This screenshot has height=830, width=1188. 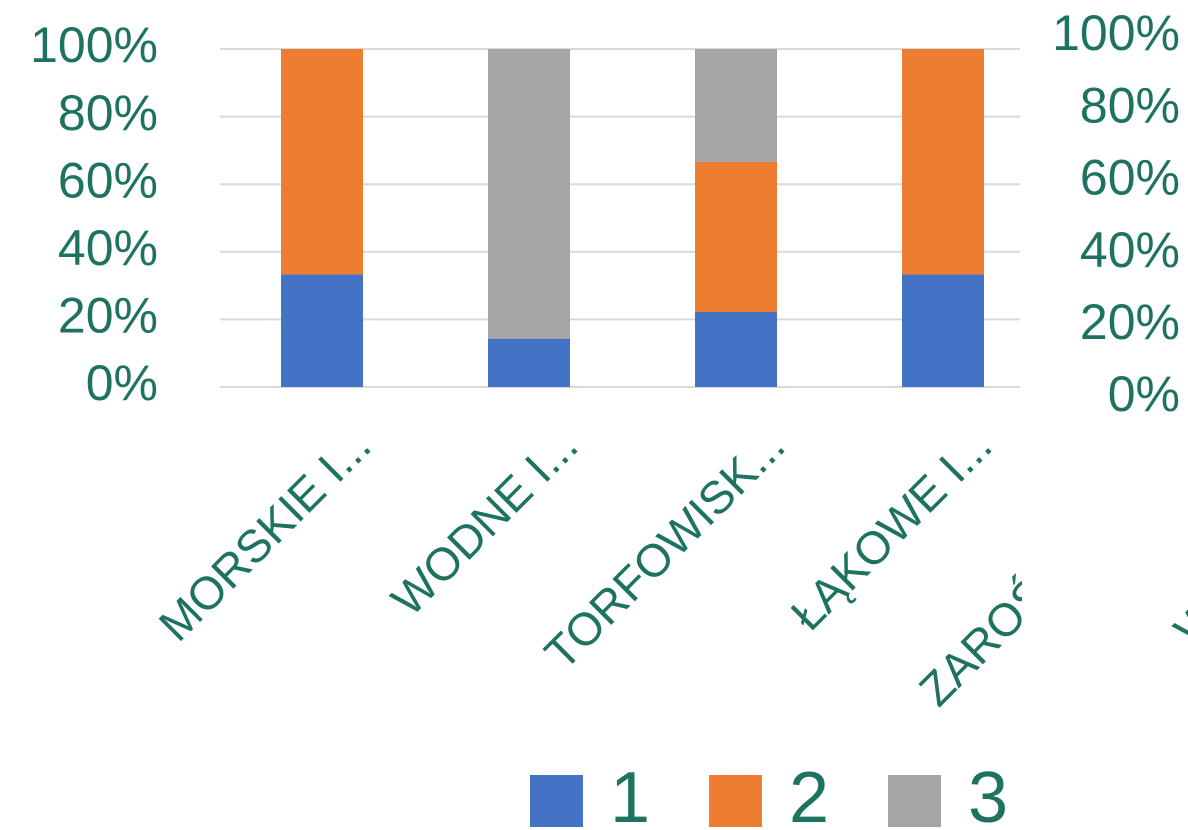 What do you see at coordinates (1130, 250) in the screenshot?
I see `y2-tick-label: 40%` at bounding box center [1130, 250].